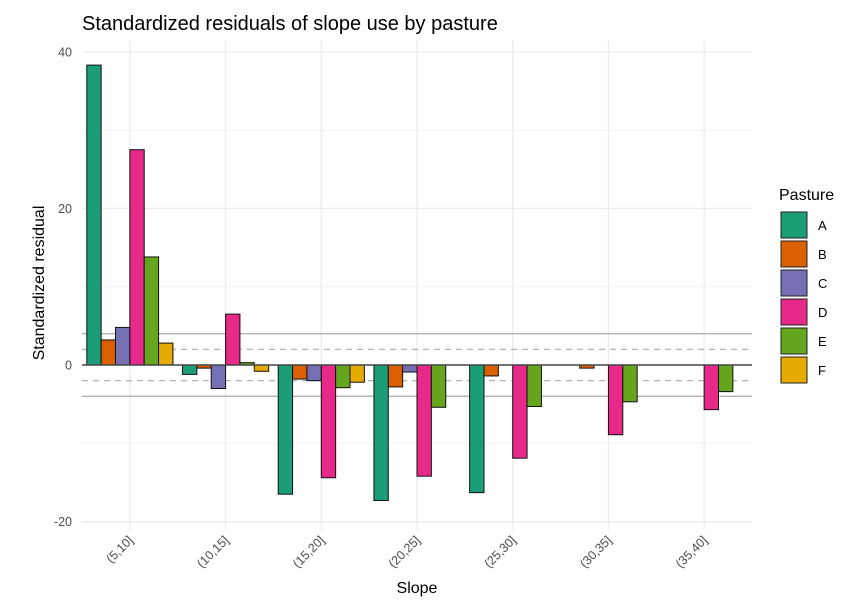 The width and height of the screenshot is (868, 607). I want to click on x-tick-label: (20,25], so click(404, 551).